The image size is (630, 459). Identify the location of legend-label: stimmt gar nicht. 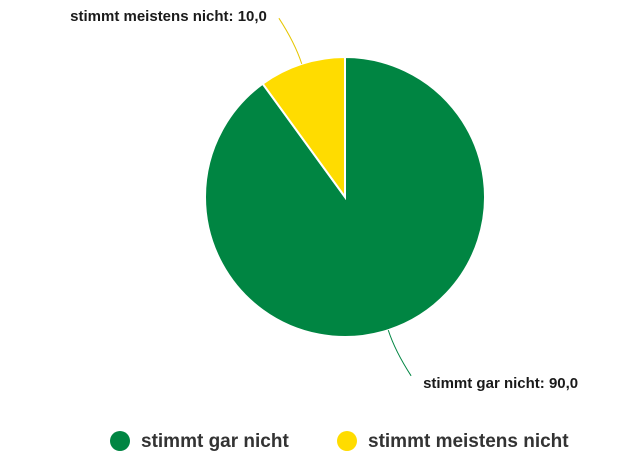
(215, 441).